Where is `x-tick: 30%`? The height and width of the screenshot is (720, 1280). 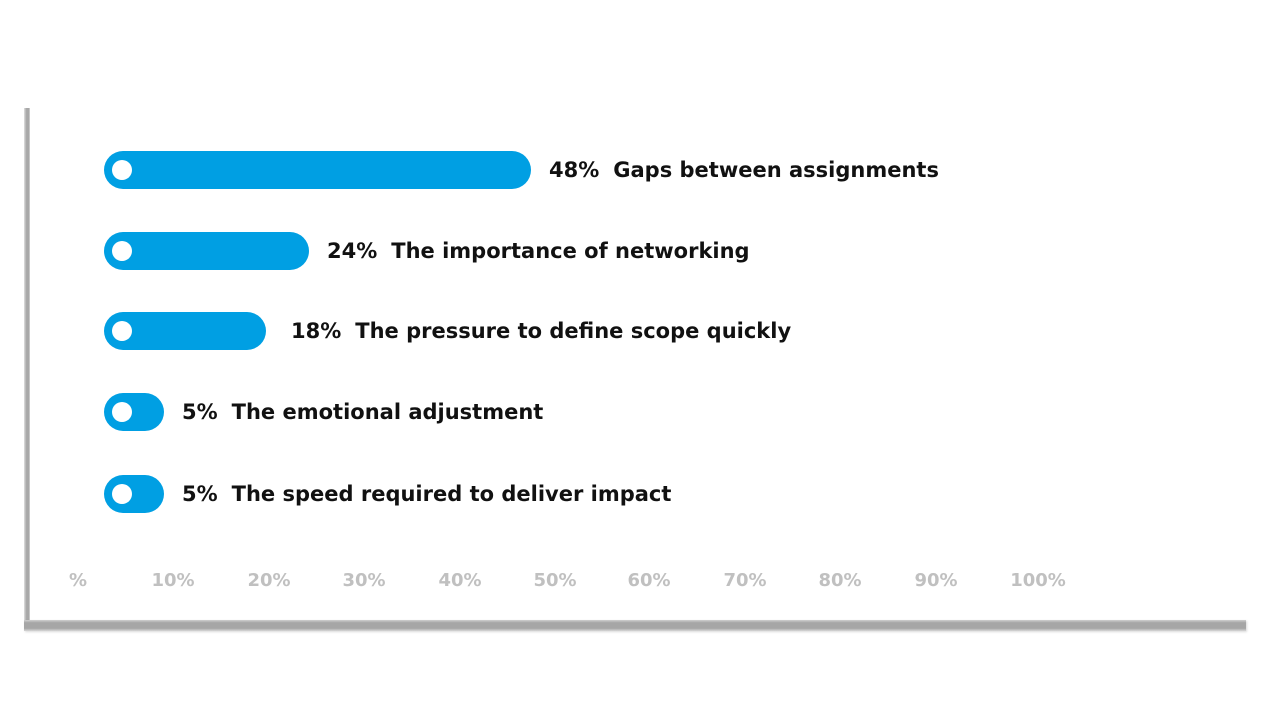
x-tick: 30% is located at coordinates (364, 580).